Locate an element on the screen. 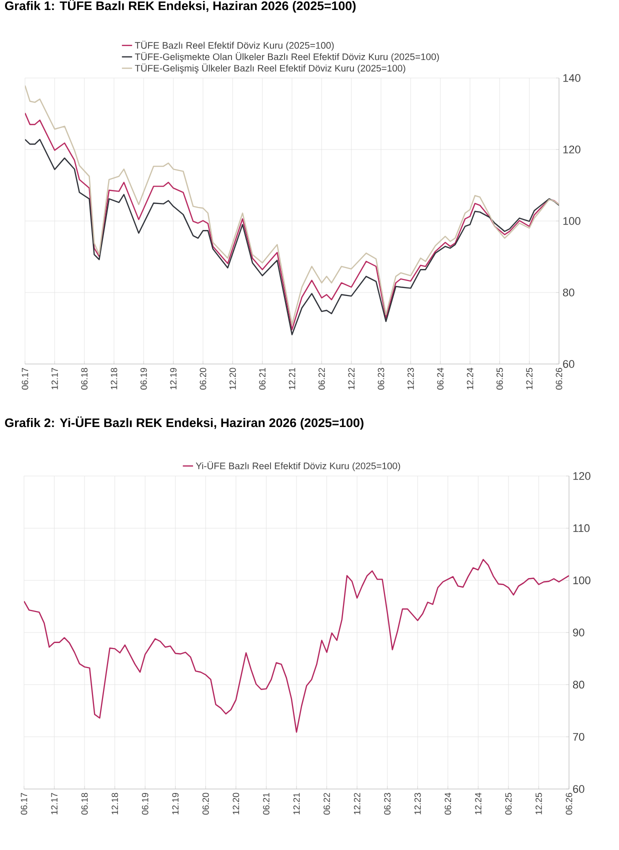 Image resolution: width=619 pixels, height=850 pixels. y-tick-label: 140 is located at coordinates (571, 78).